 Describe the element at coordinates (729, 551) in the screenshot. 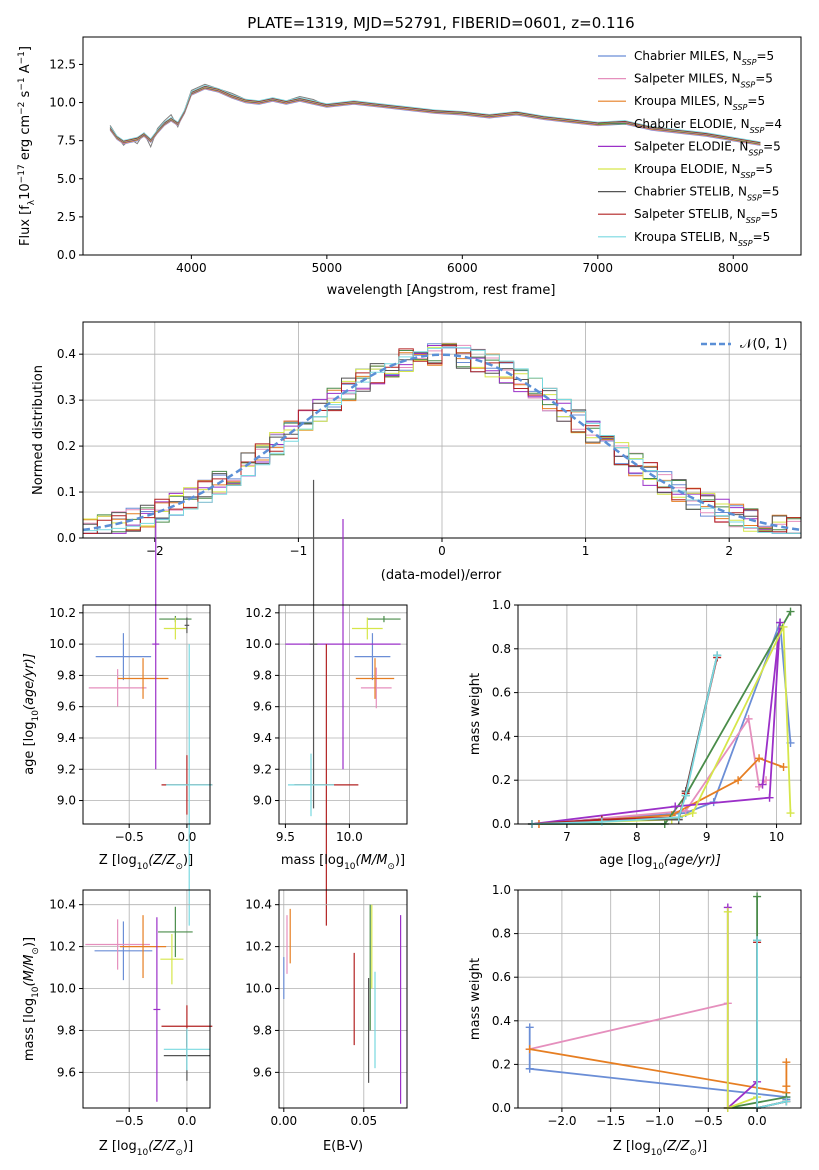

I see `histogram-xtick-label: 2` at that location.